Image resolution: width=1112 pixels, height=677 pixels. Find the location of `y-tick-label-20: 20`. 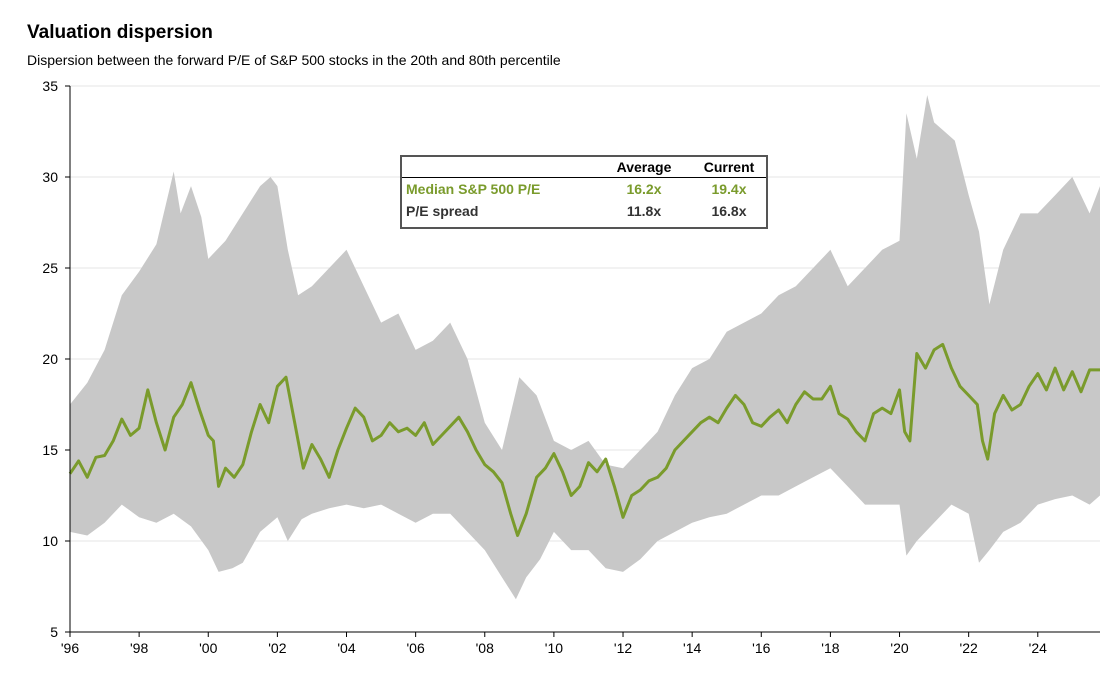

y-tick-label-20: 20 is located at coordinates (50, 359).